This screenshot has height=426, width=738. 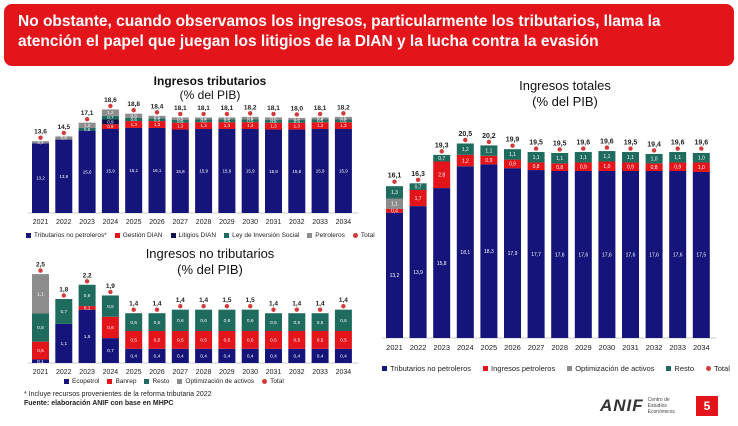 What do you see at coordinates (661, 406) in the screenshot?
I see `anif-logo-subtitle: Centro de Estudios Económicos` at bounding box center [661, 406].